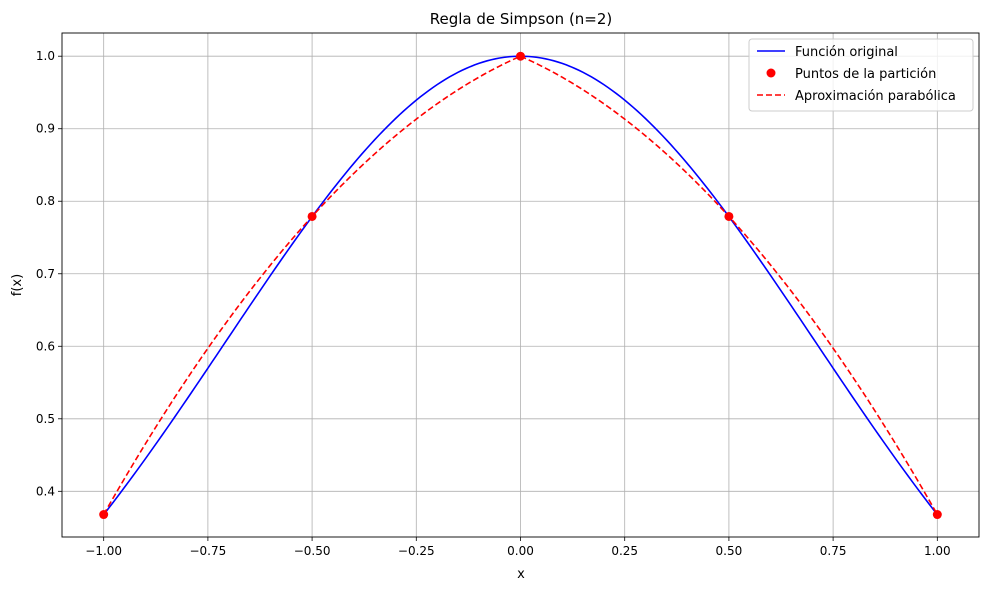 The height and width of the screenshot is (590, 989). I want to click on chart-title: Regla de Simpson (n=2), so click(521, 19).